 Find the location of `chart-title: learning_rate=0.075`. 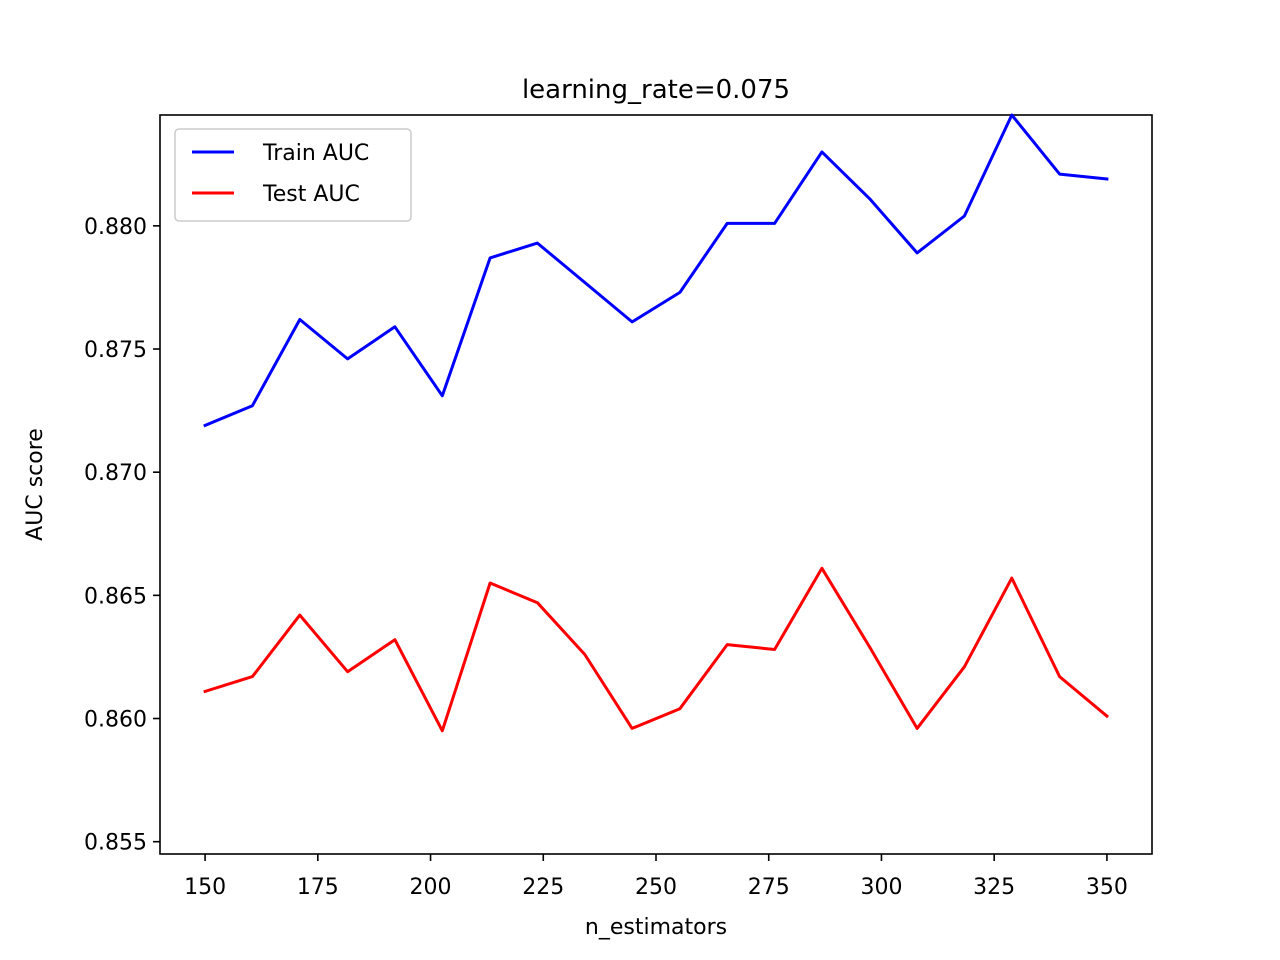

chart-title: learning_rate=0.075 is located at coordinates (656, 90).